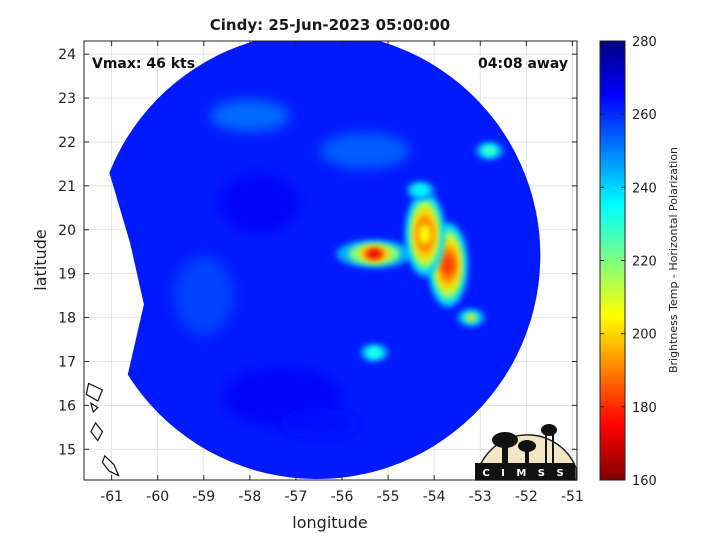 The height and width of the screenshot is (540, 720). Describe the element at coordinates (388, 497) in the screenshot. I see `x-tick-label: -55` at that location.